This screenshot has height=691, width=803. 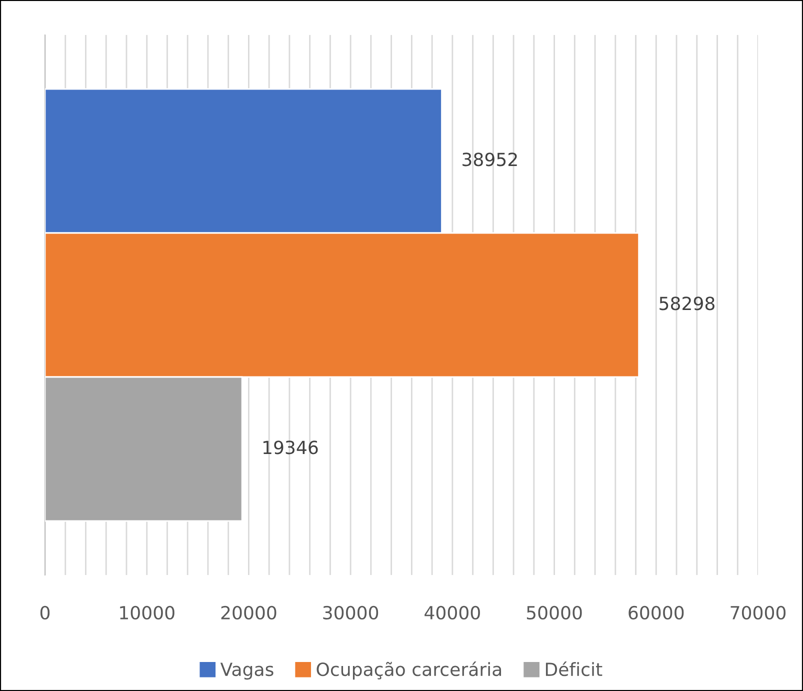 I want to click on legend-label: Vagas, so click(x=247, y=671).